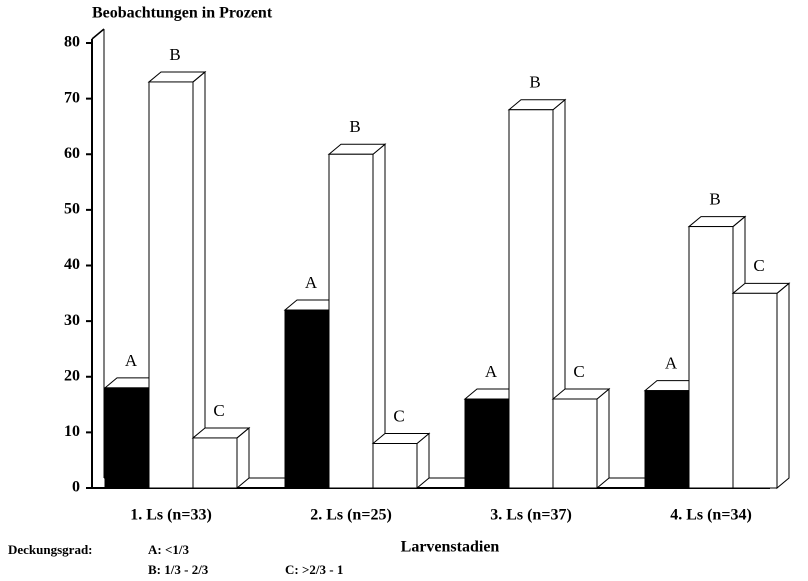  I want to click on y-tick-label: 10, so click(72, 431).